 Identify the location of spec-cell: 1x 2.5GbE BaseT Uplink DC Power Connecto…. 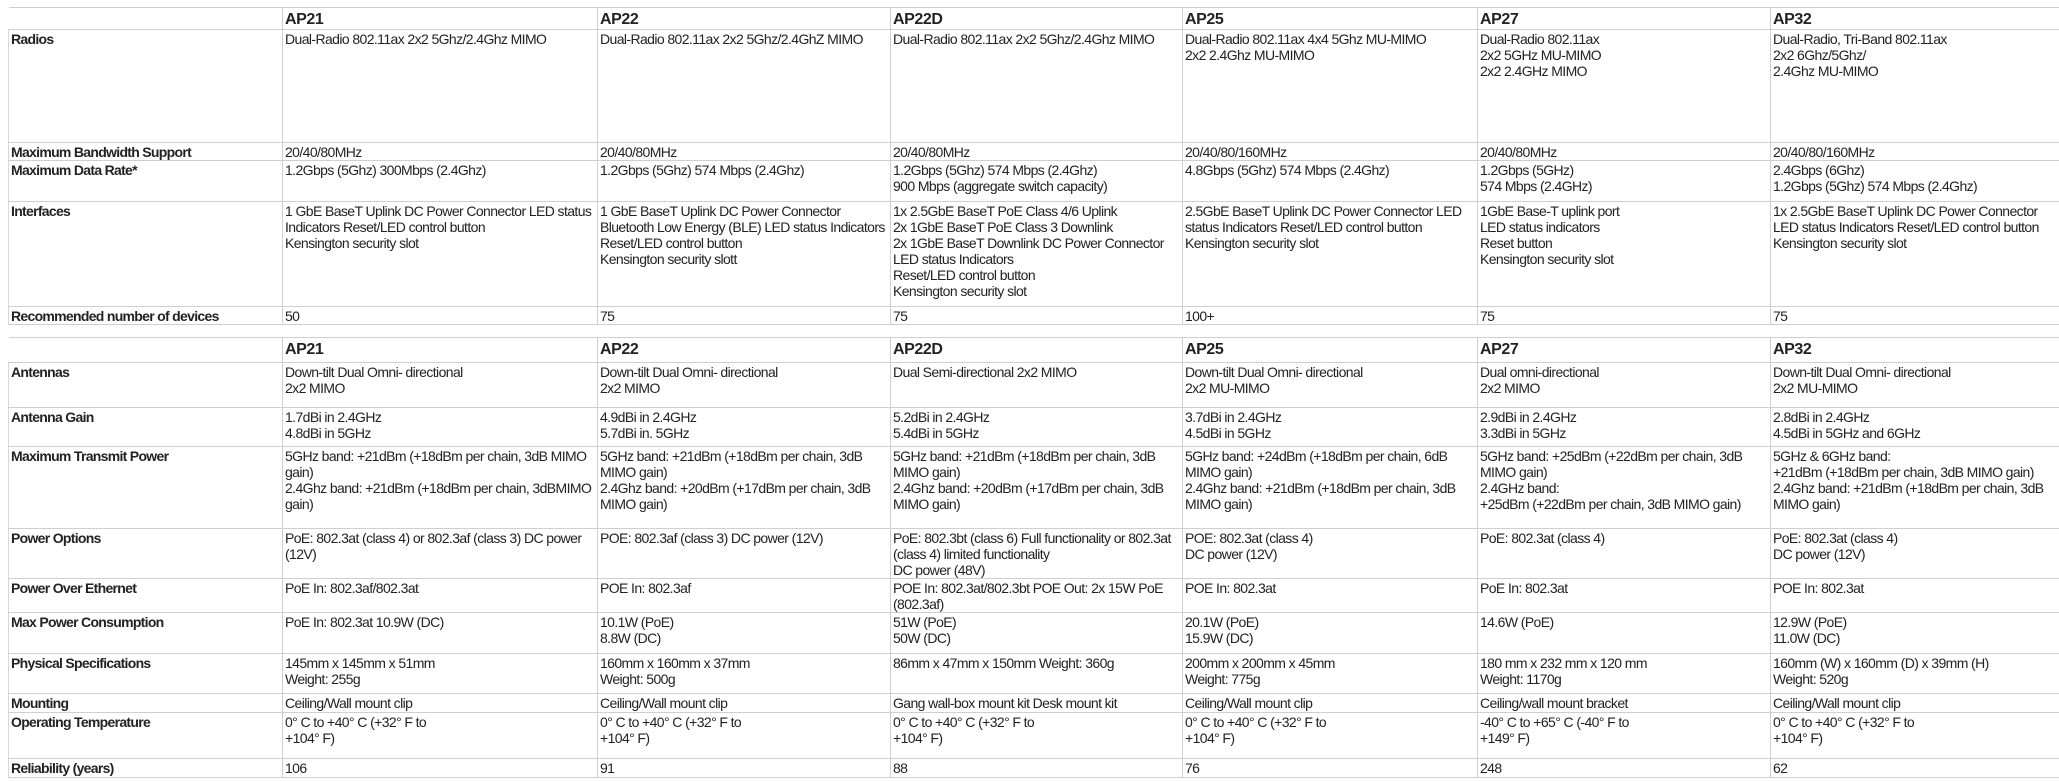
(1914, 254).